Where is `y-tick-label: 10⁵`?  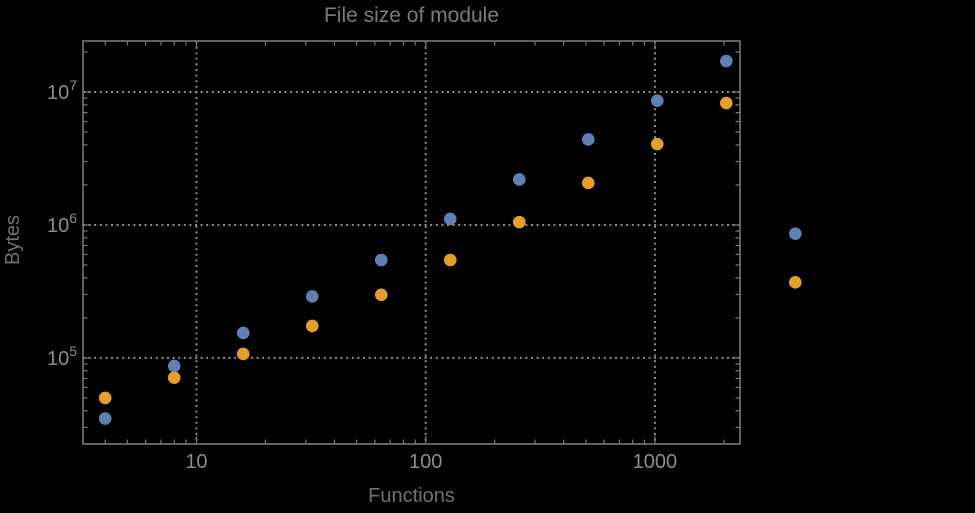
y-tick-label: 10⁵ is located at coordinates (62, 356).